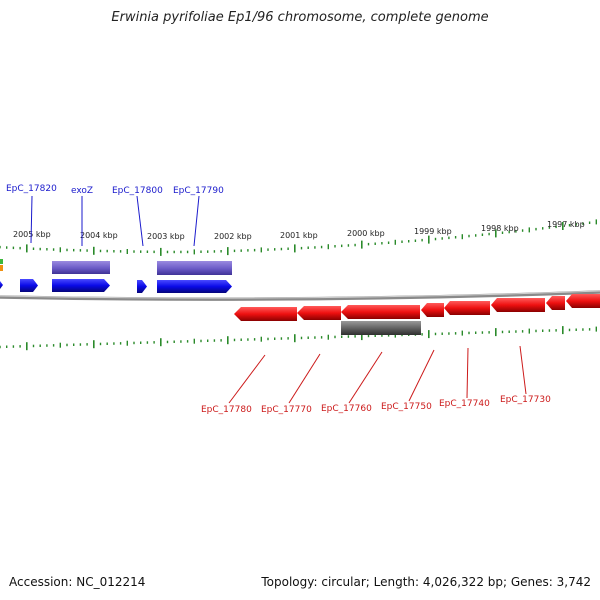 This screenshot has height=600, width=600. I want to click on gene-label-EpC_17750: EpC_17750, so click(406, 407).